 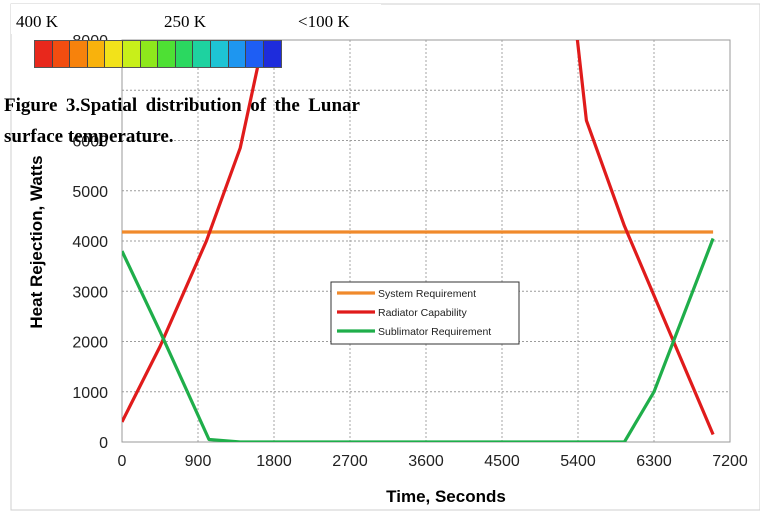 I want to click on x-tick-label: 5400, so click(x=578, y=461).